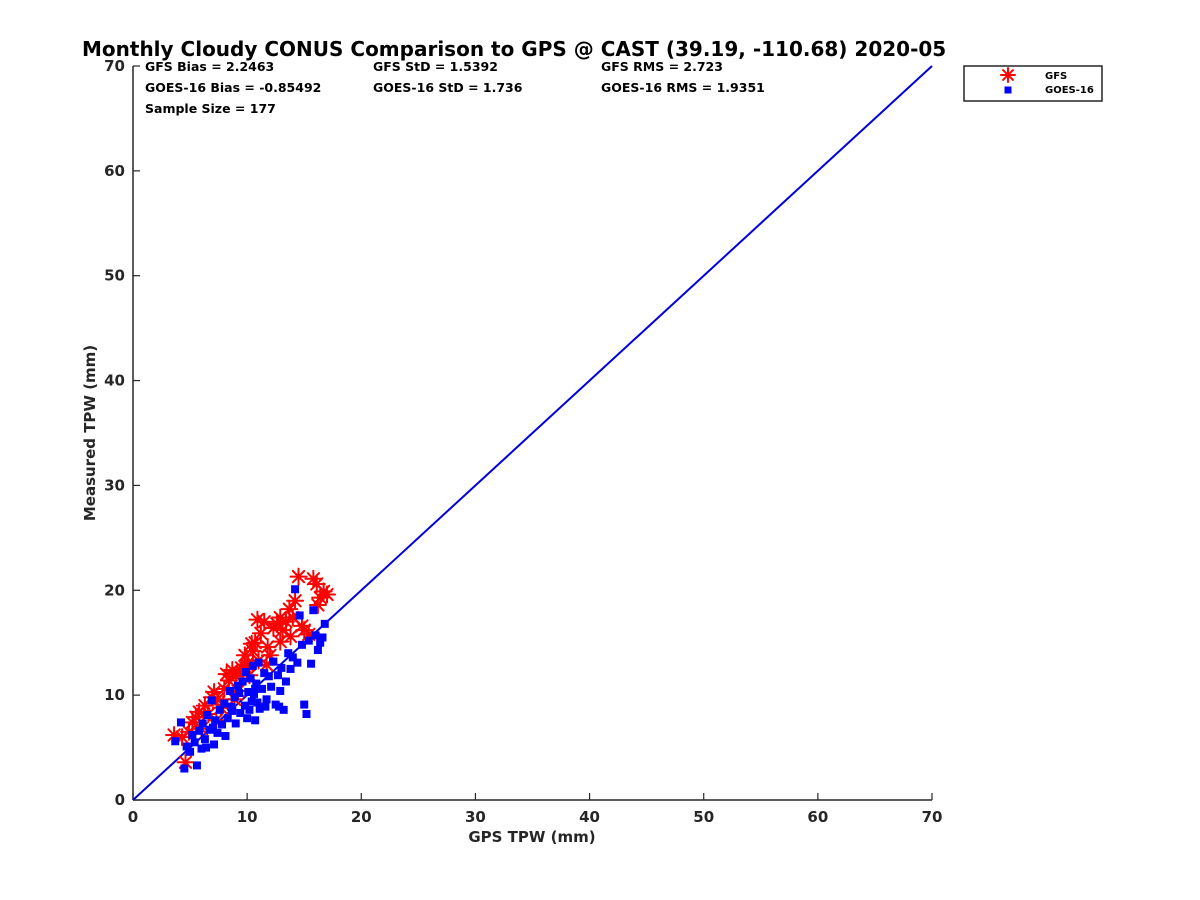 This screenshot has height=900, width=1200. Describe the element at coordinates (535, 809) in the screenshot. I see `x-axis-ticks: 0 10 20 30 40 50 60 70` at that location.